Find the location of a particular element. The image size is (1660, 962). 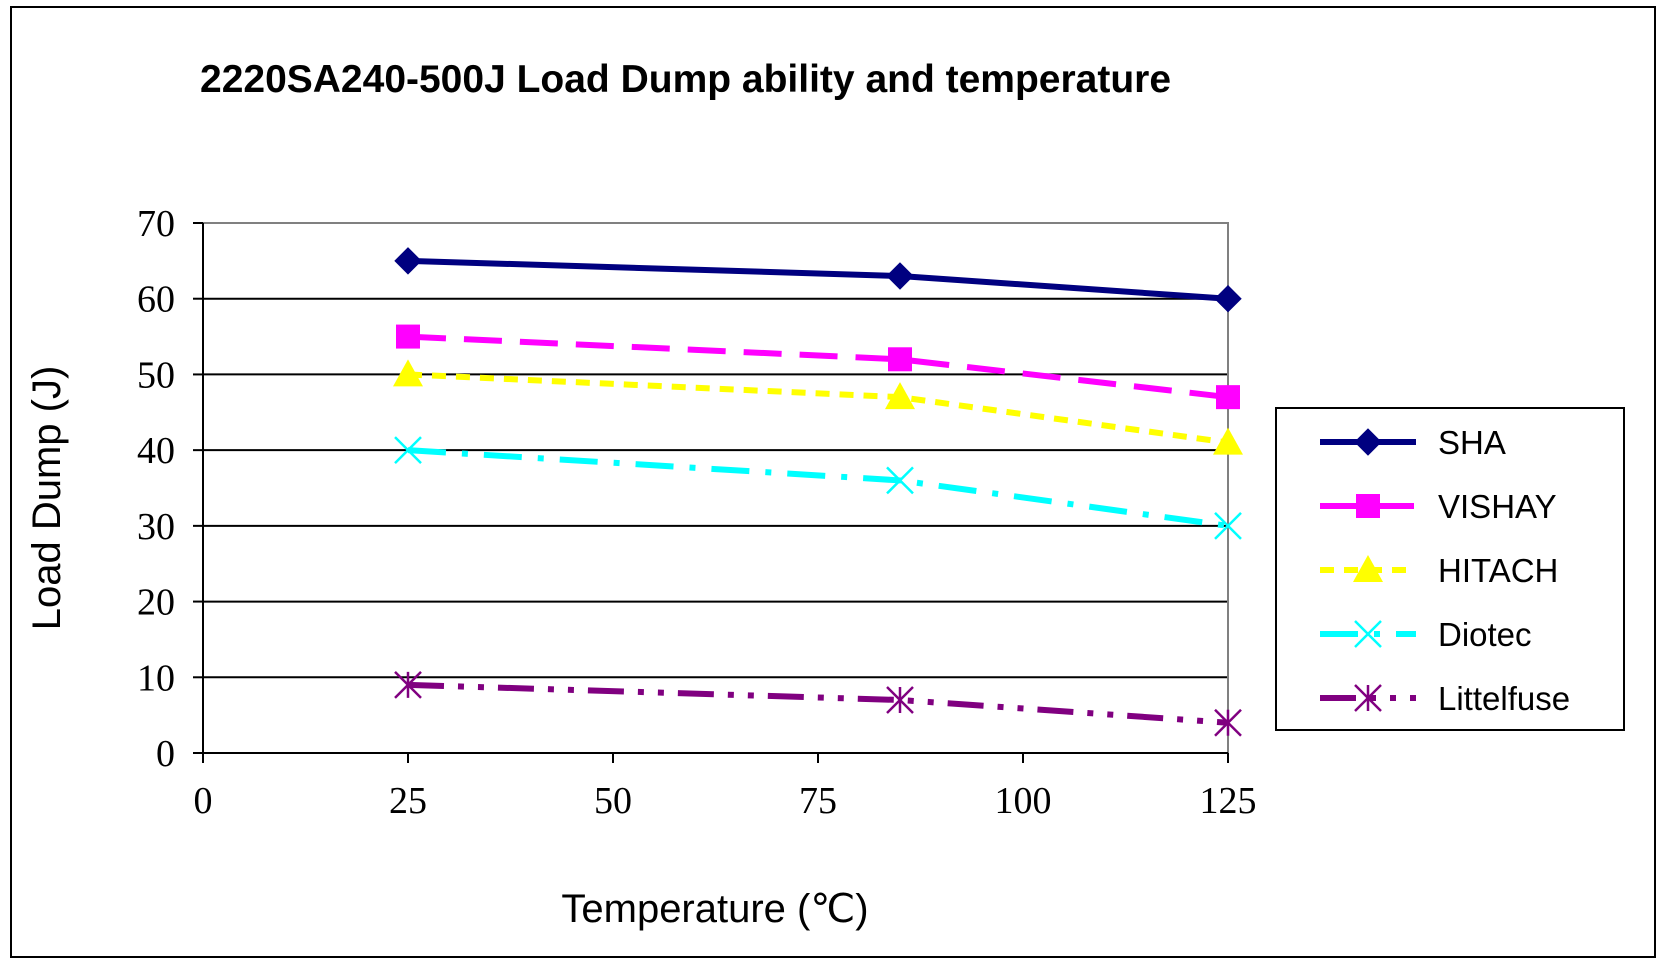

legend-marker-vishay is located at coordinates (1368, 506).